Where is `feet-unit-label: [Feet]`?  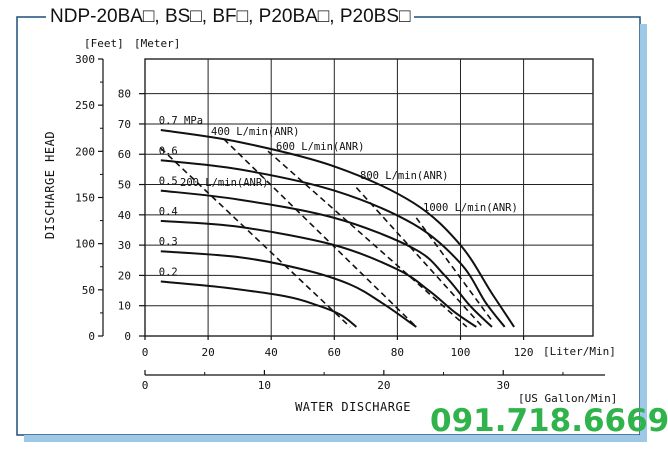
feet-unit-label: [Feet] is located at coordinates (104, 43).